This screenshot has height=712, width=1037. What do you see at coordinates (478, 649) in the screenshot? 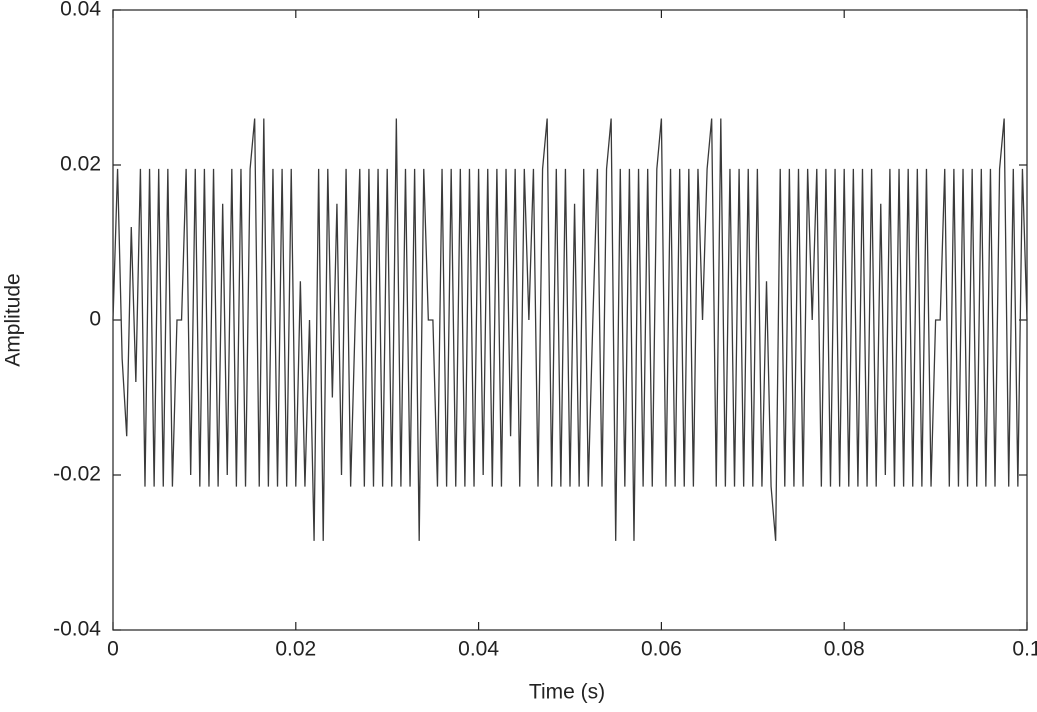
I see `x-tick-label: 0.04` at bounding box center [478, 649].